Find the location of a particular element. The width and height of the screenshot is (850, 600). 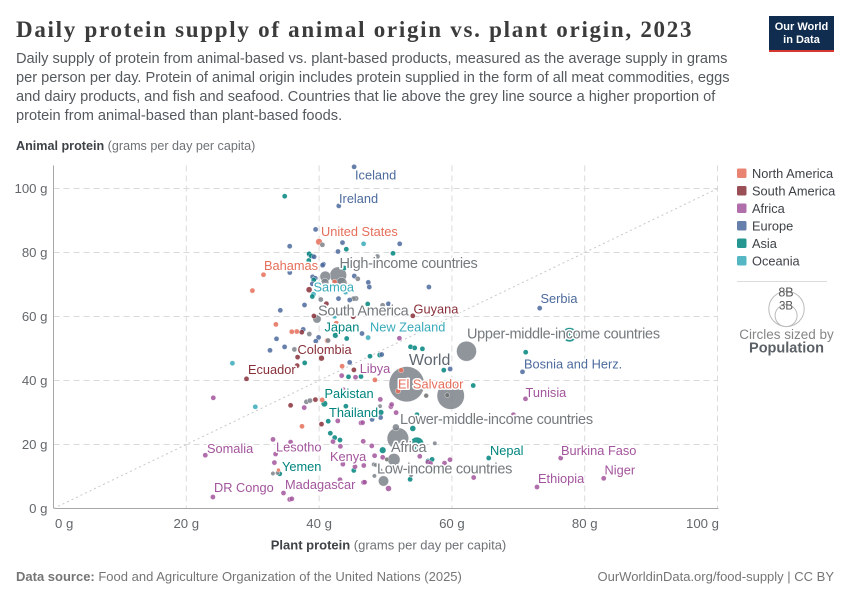

svg-text: Japan is located at coordinates (342, 327).